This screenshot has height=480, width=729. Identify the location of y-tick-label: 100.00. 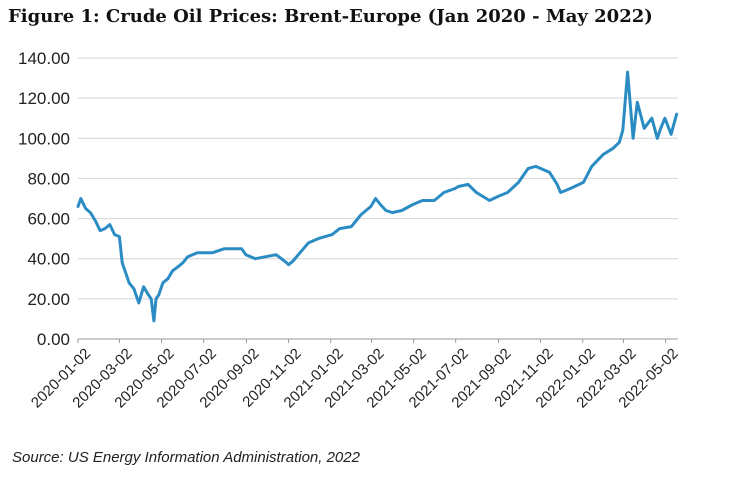
(44, 138).